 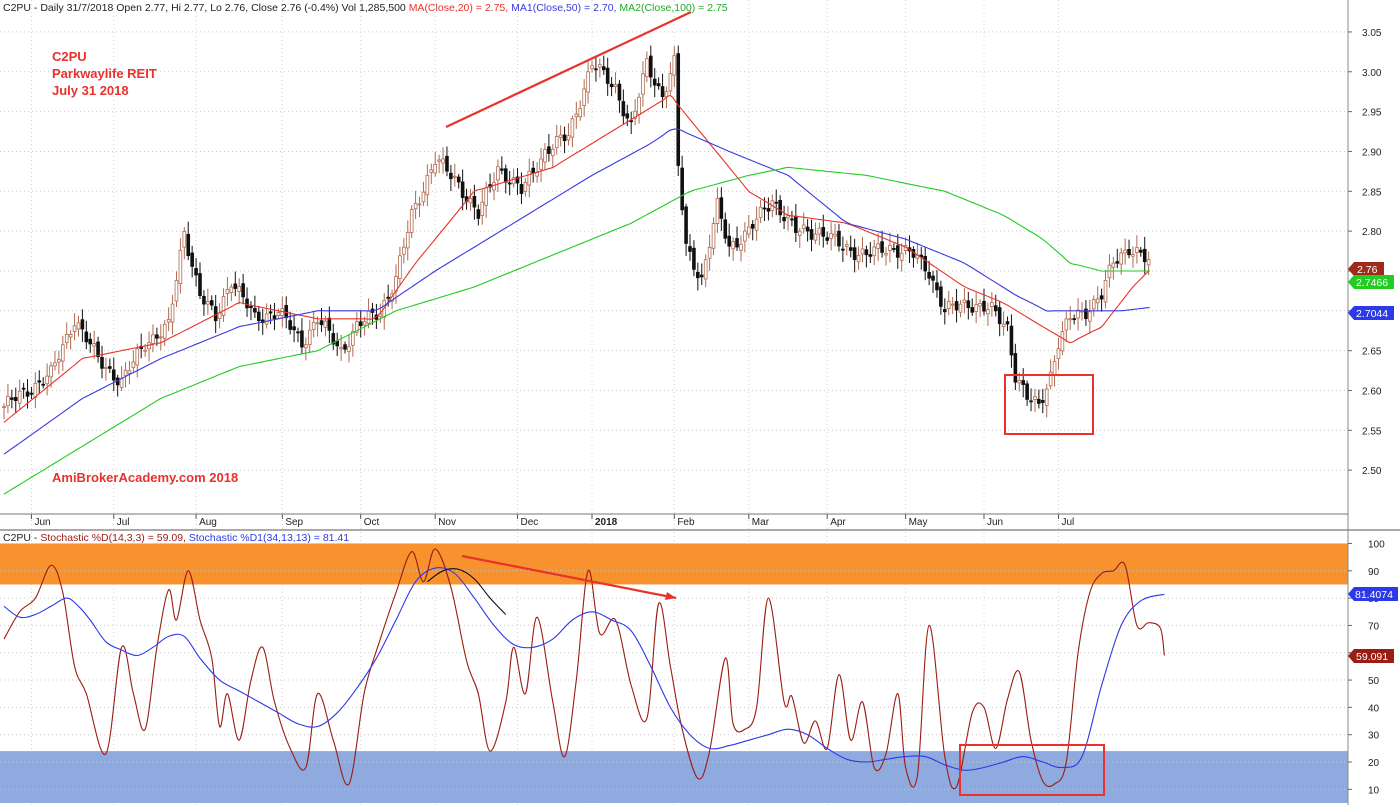 I want to click on date-tick-label: Dec, so click(x=530, y=522).